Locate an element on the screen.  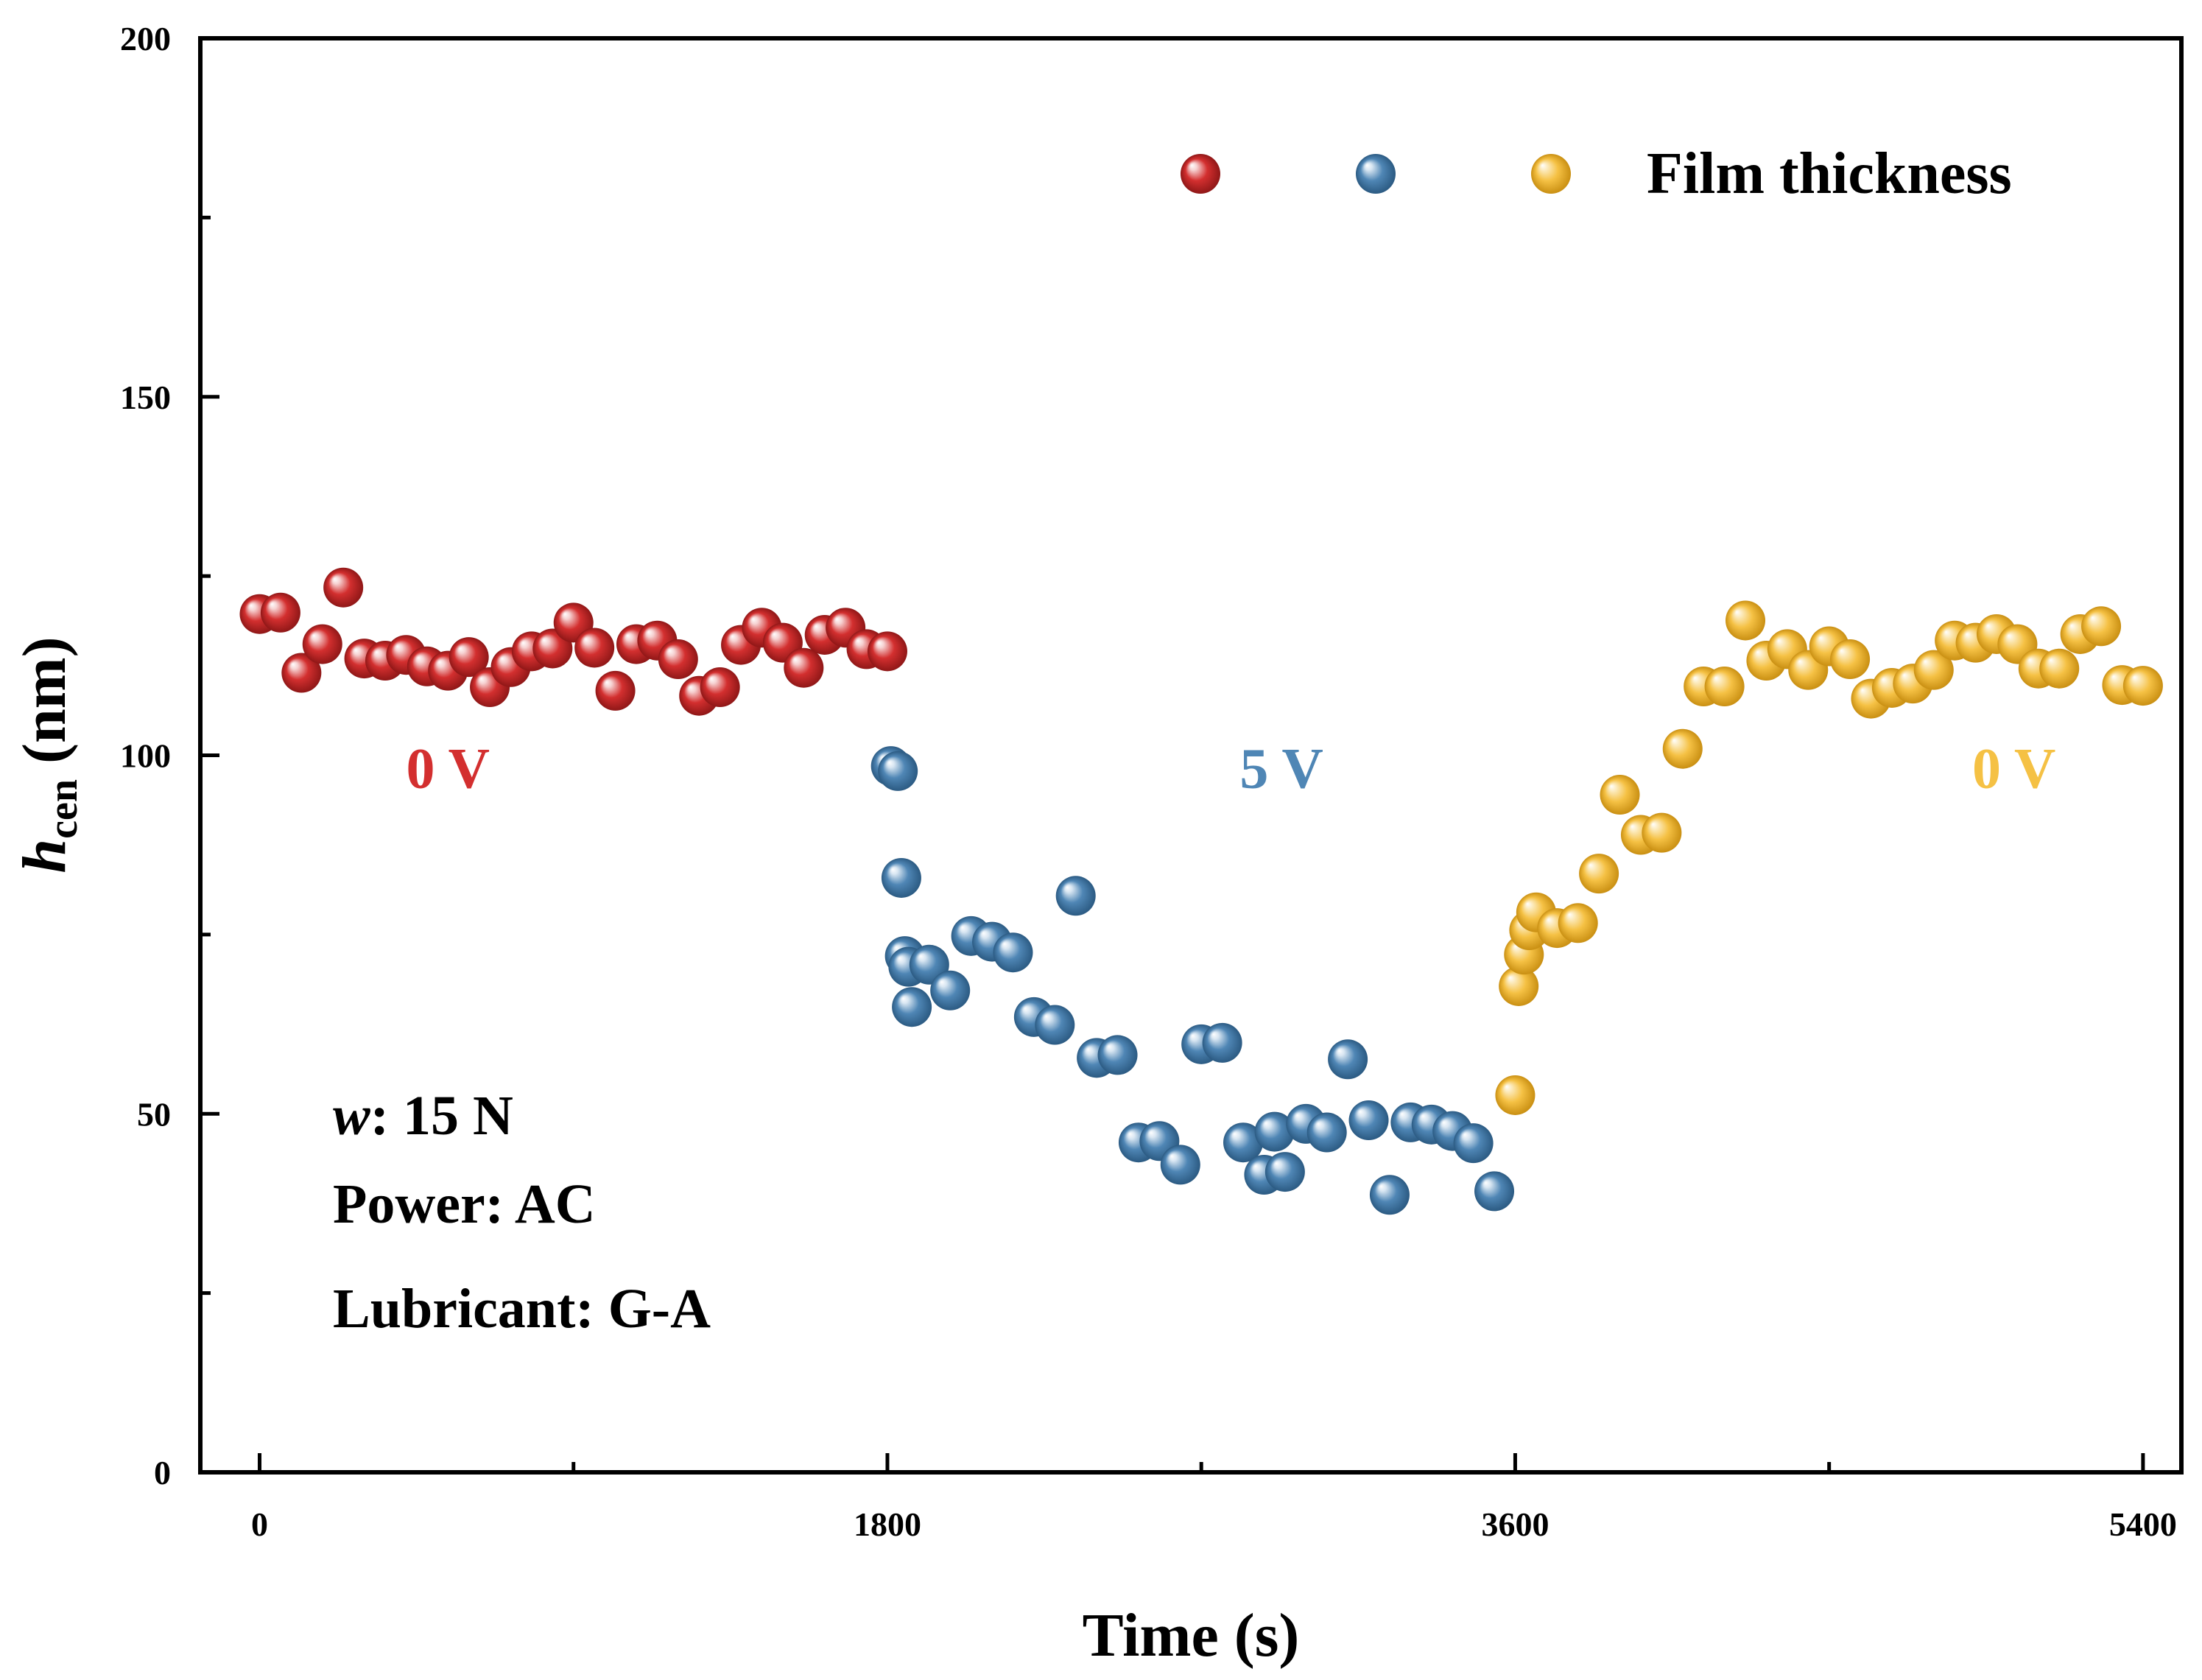
annotations: 0 V 5 V 0 V is located at coordinates (1231, 768).